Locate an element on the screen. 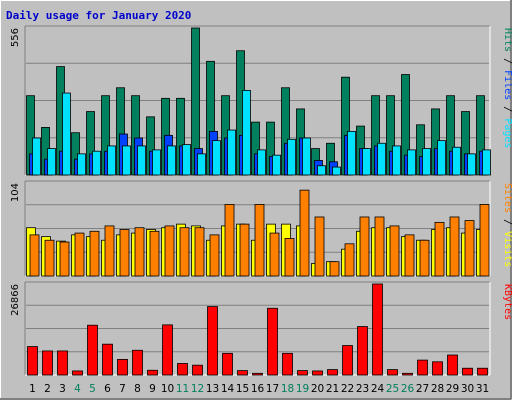 The image size is (512, 400). right-label-files: Files is located at coordinates (507, 85).